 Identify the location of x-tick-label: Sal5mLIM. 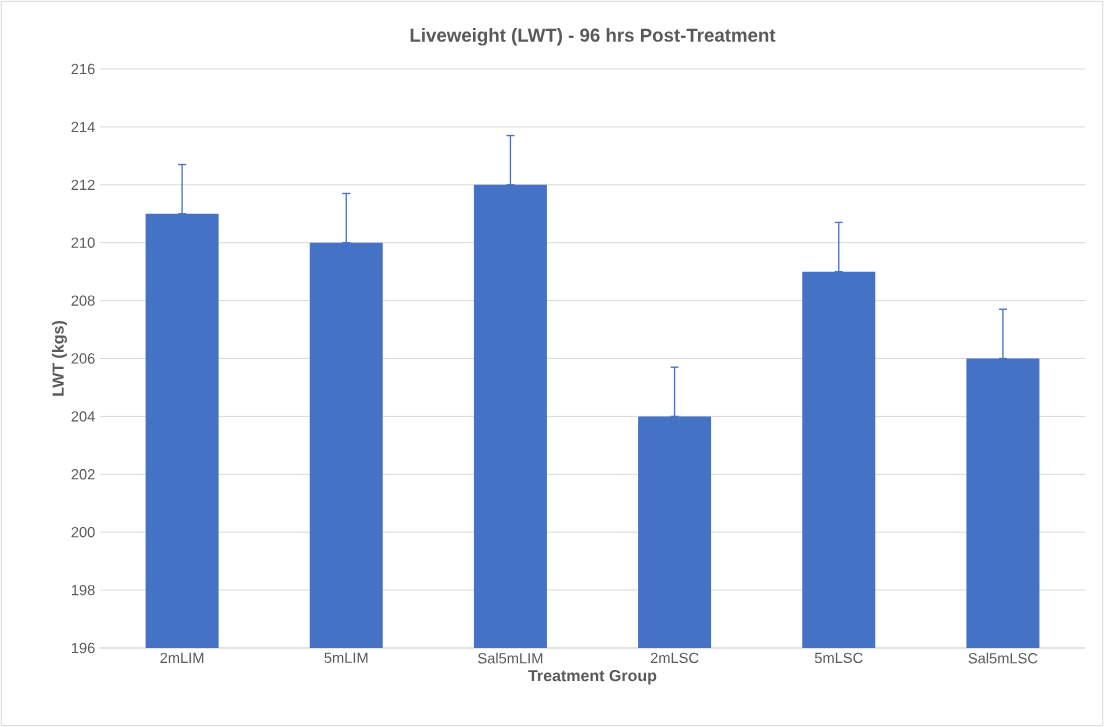
(510, 658).